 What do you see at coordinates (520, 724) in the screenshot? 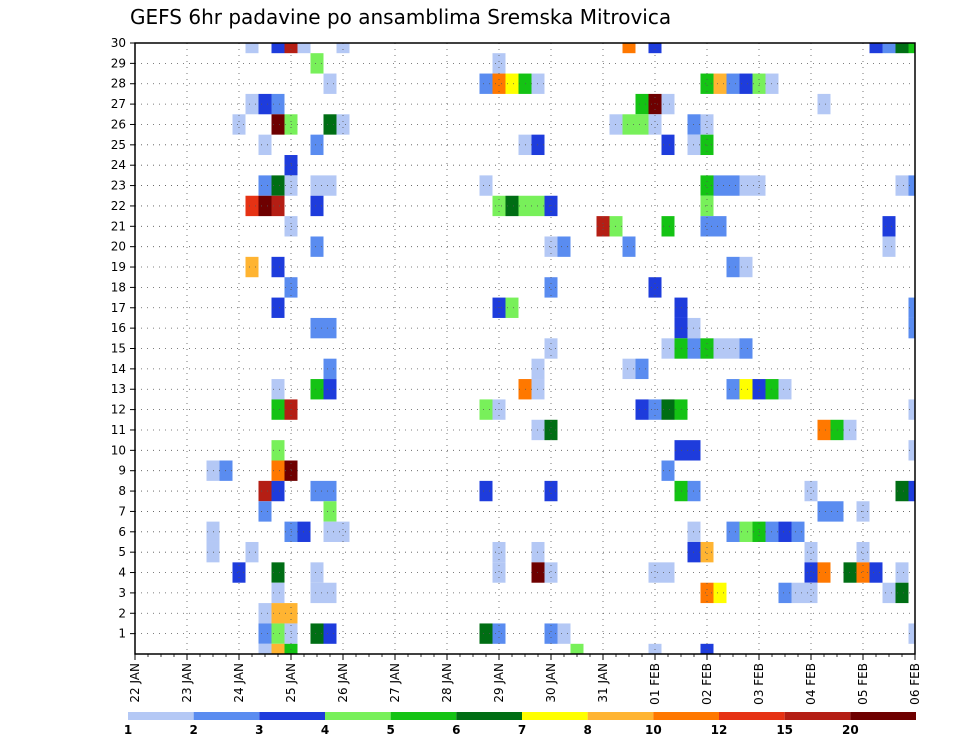
I see `legend: 1 2 3 4 5 6 7 8 10 12 15 20` at bounding box center [520, 724].